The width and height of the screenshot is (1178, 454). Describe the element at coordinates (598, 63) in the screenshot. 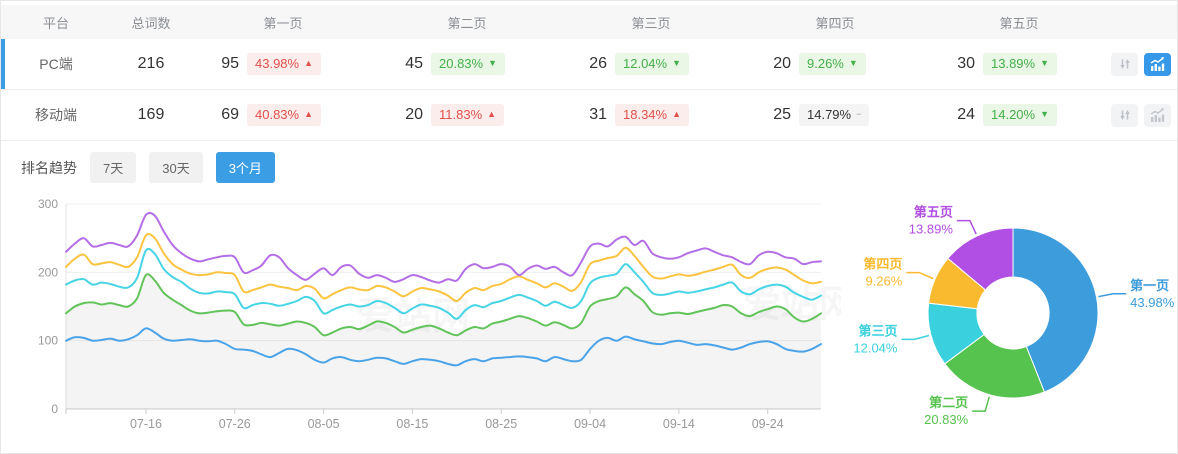

I see `page-count: 26` at that location.